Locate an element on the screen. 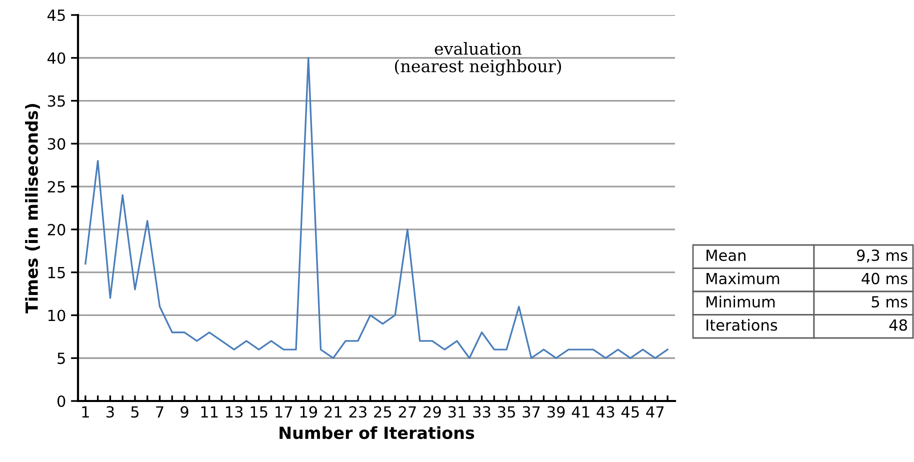  x-tick-label: 13 is located at coordinates (234, 412).